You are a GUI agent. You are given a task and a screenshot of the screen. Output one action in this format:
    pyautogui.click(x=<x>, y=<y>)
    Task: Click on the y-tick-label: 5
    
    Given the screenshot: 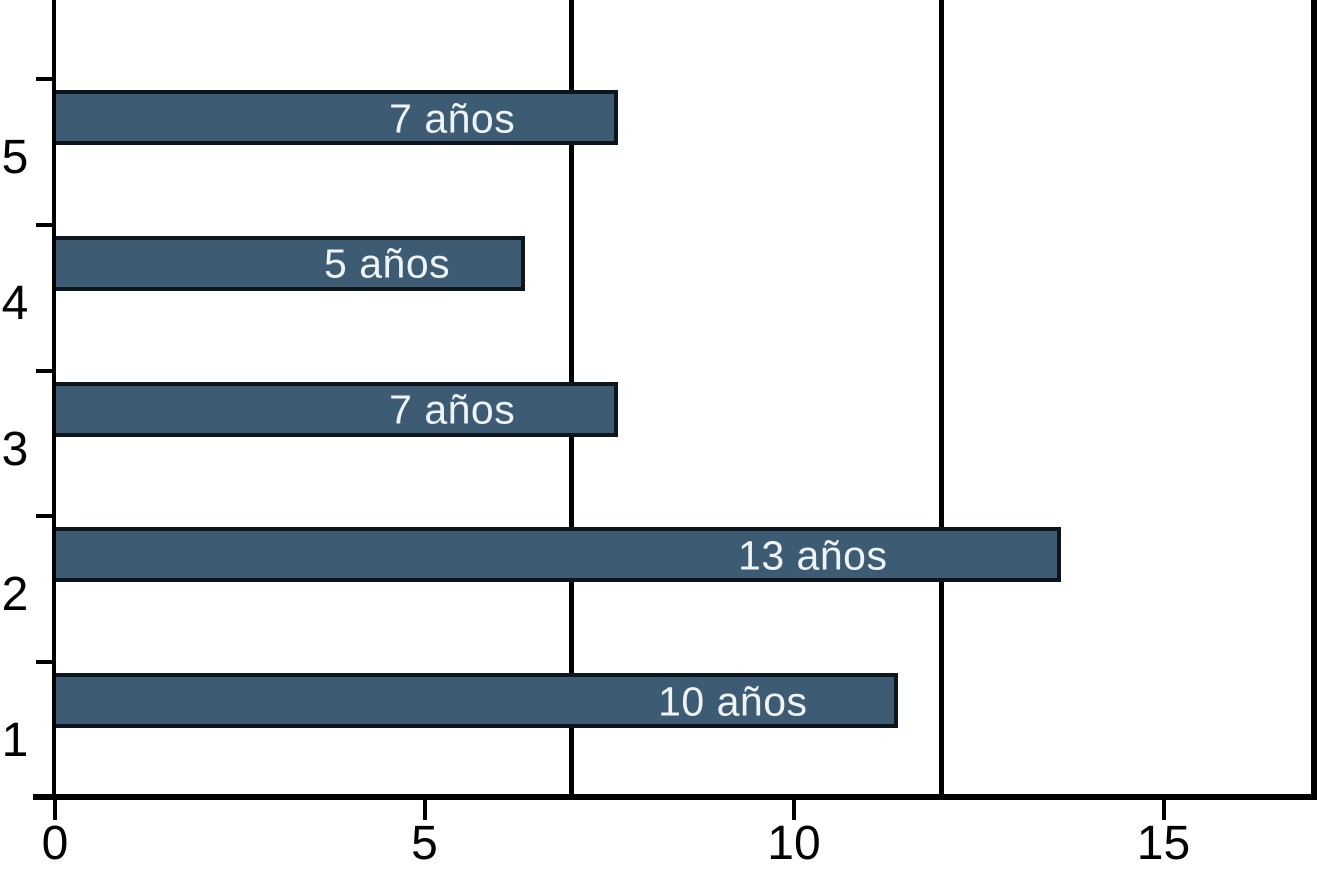 What is the action you would take?
    pyautogui.click(x=15, y=157)
    